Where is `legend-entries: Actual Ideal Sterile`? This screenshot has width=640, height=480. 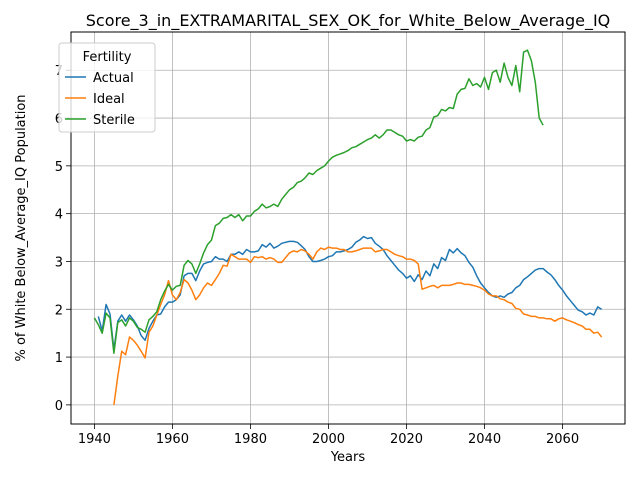
legend-entries: Actual Ideal Sterile is located at coordinates (100, 99).